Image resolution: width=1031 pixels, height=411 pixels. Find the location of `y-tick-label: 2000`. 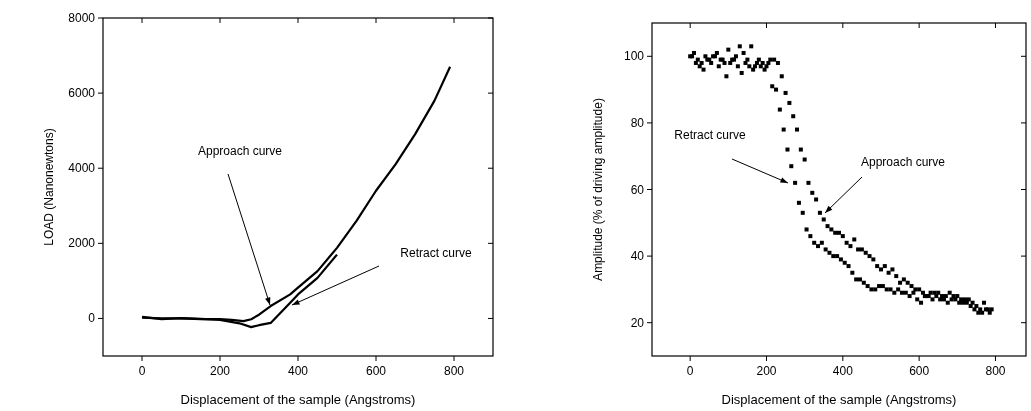

y-tick-label: 2000 is located at coordinates (82, 243).